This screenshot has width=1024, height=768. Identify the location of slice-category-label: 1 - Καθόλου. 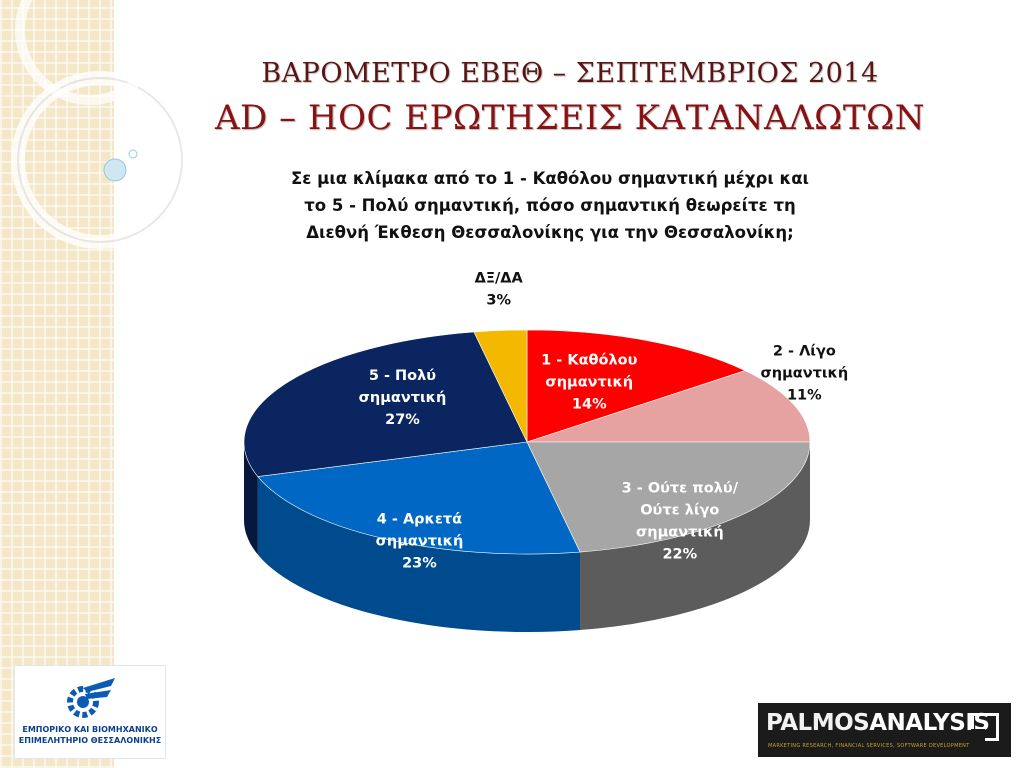
(589, 361).